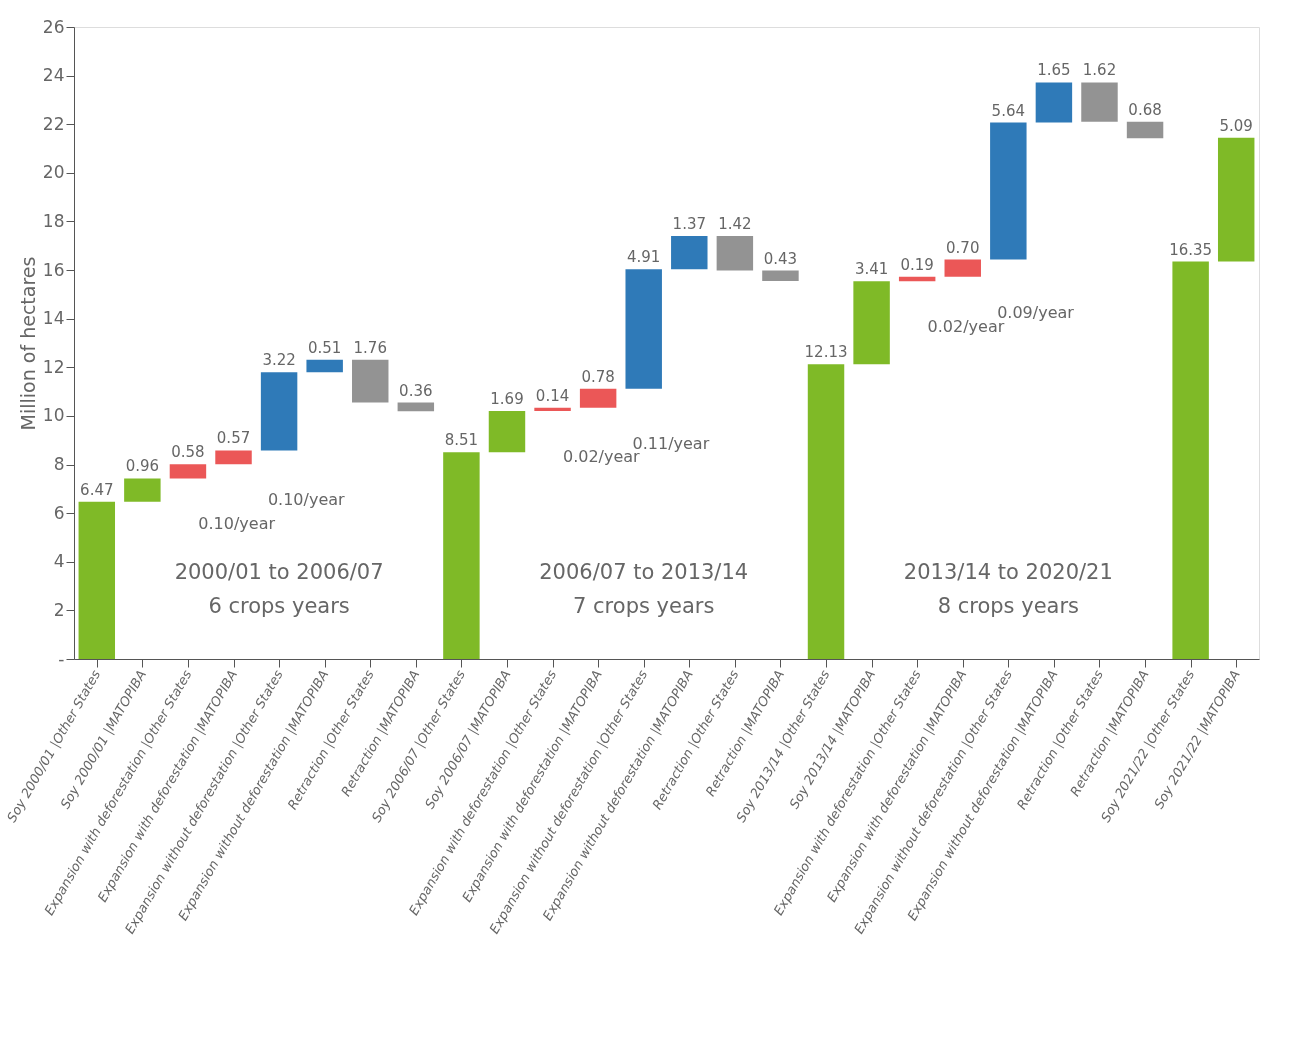  I want to click on annotation: 2000/01 to 2006/07 6 crops years, so click(279, 589).